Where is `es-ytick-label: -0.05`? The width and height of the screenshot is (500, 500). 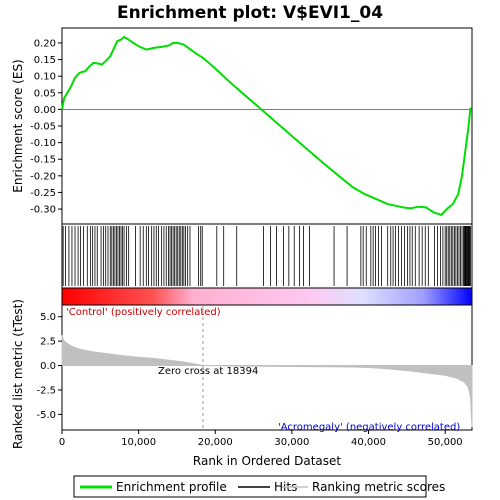 es-ytick-label: -0.05 is located at coordinates (43, 127).